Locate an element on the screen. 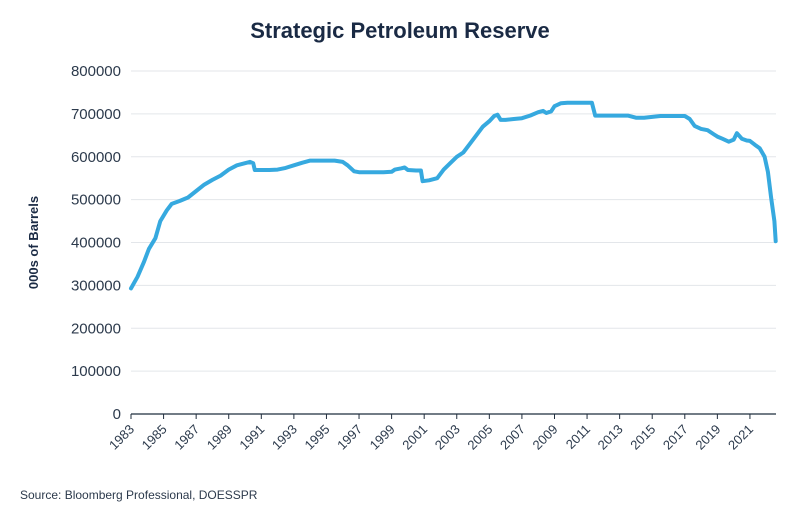  x-tick-label: 1997 is located at coordinates (349, 437).